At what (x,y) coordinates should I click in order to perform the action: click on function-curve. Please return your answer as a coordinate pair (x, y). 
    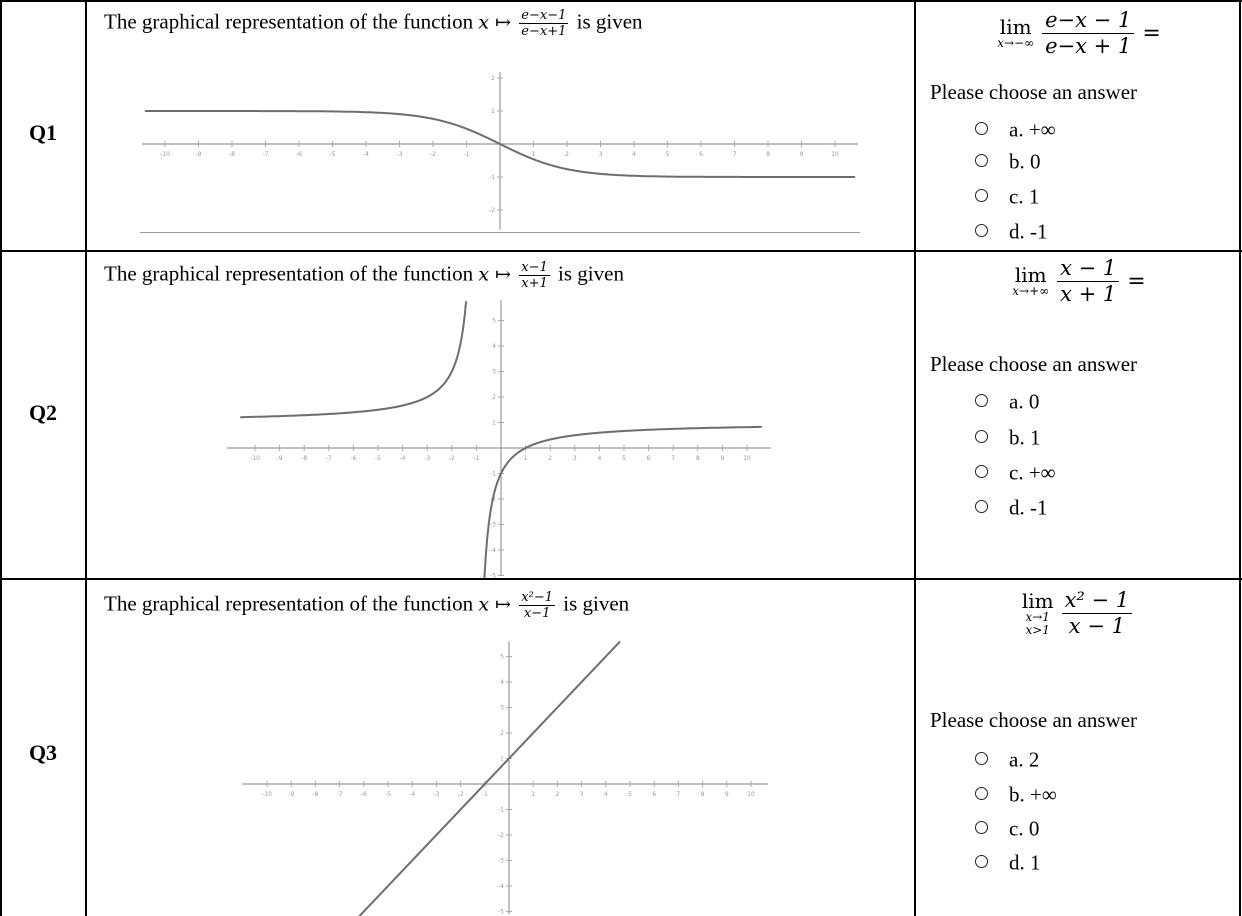
    Looking at the image, I should click on (622, 501).